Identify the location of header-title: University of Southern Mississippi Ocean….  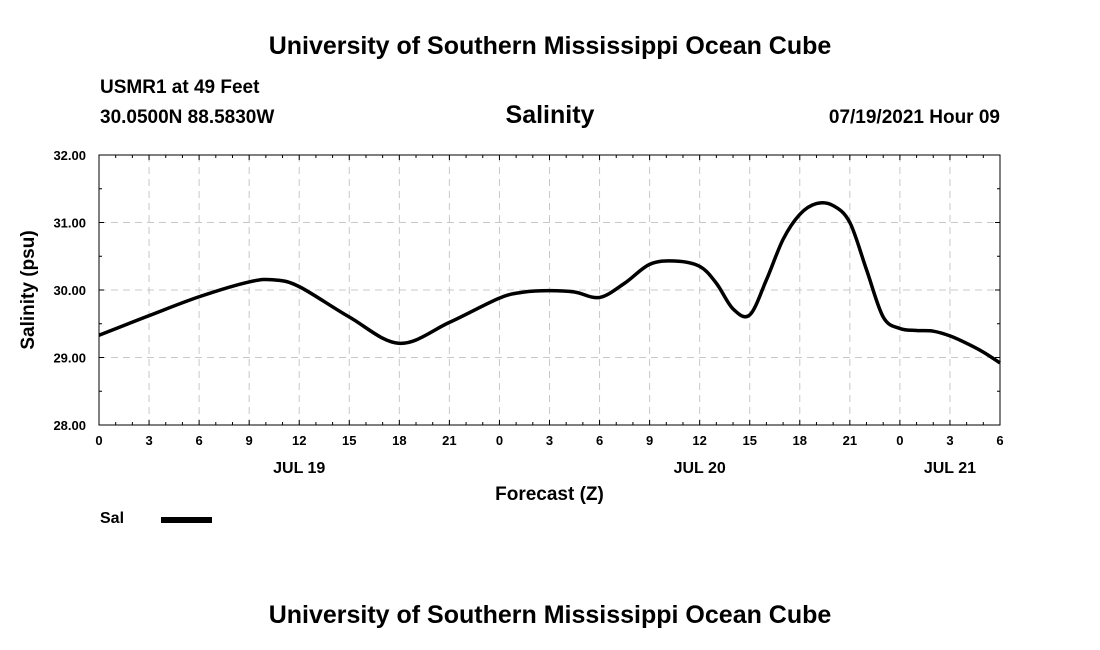
(550, 46).